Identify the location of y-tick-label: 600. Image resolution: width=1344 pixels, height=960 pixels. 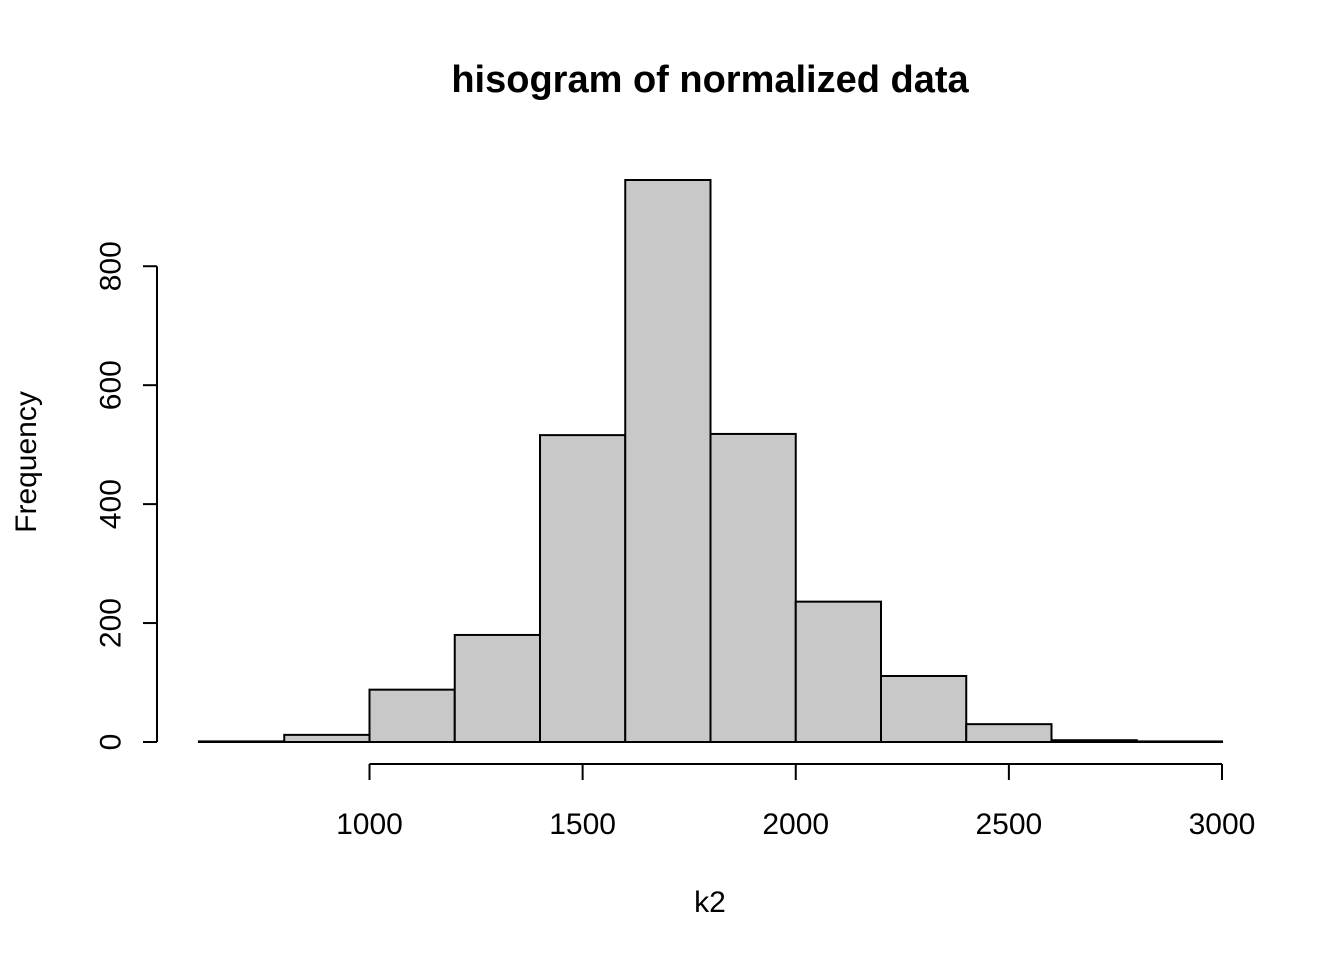
(111, 385).